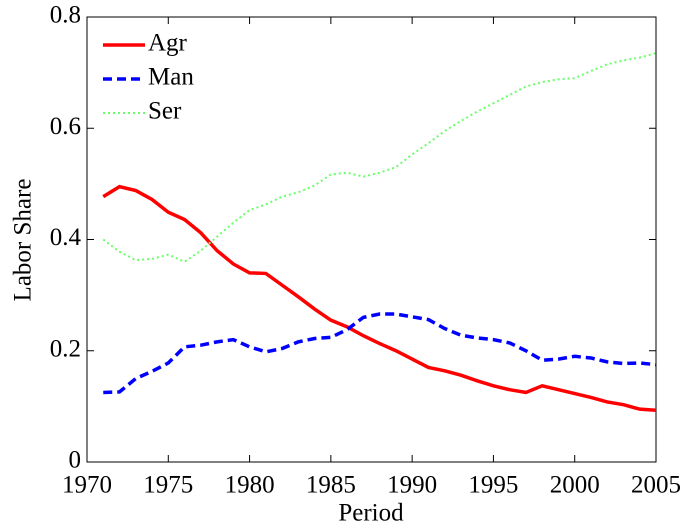 The height and width of the screenshot is (531, 692). Describe the element at coordinates (168, 485) in the screenshot. I see `x-tick-label: 1975` at that location.